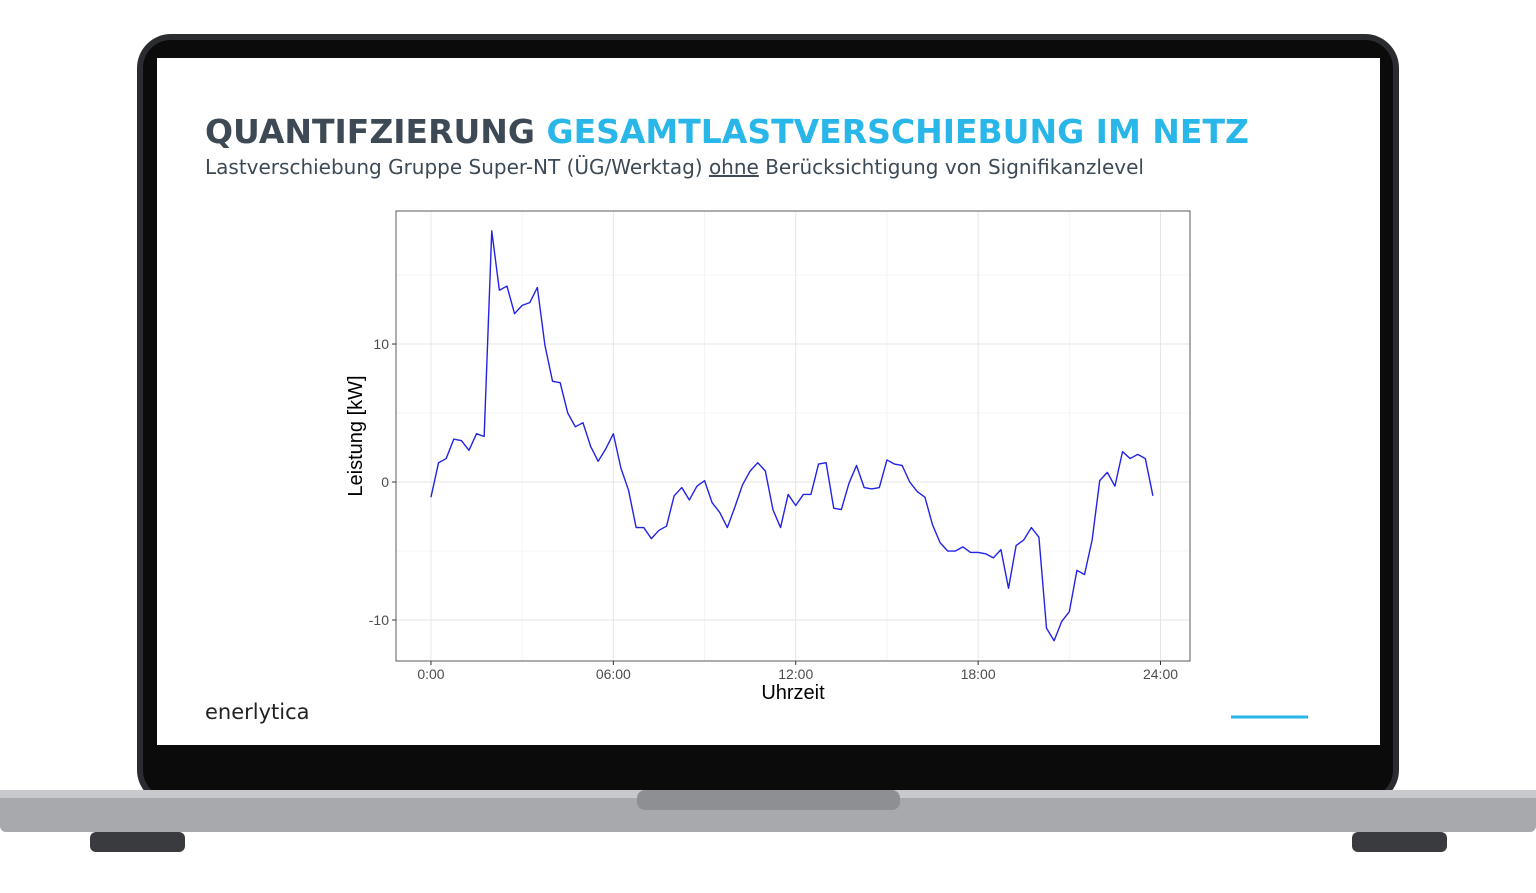 This screenshot has width=1536, height=893. I want to click on y-tick-label: -10, so click(379, 620).